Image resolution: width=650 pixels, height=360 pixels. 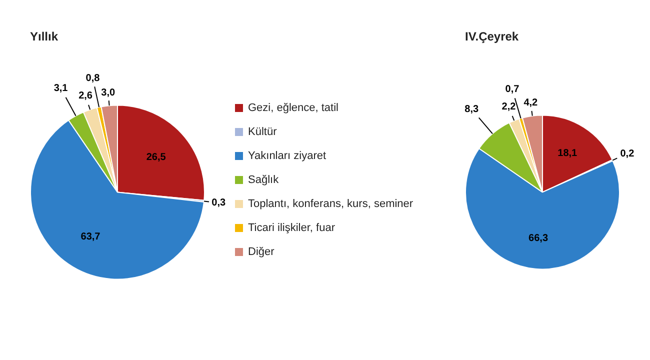 What do you see at coordinates (512, 90) in the screenshot?
I see `data-label: 0,7` at bounding box center [512, 90].